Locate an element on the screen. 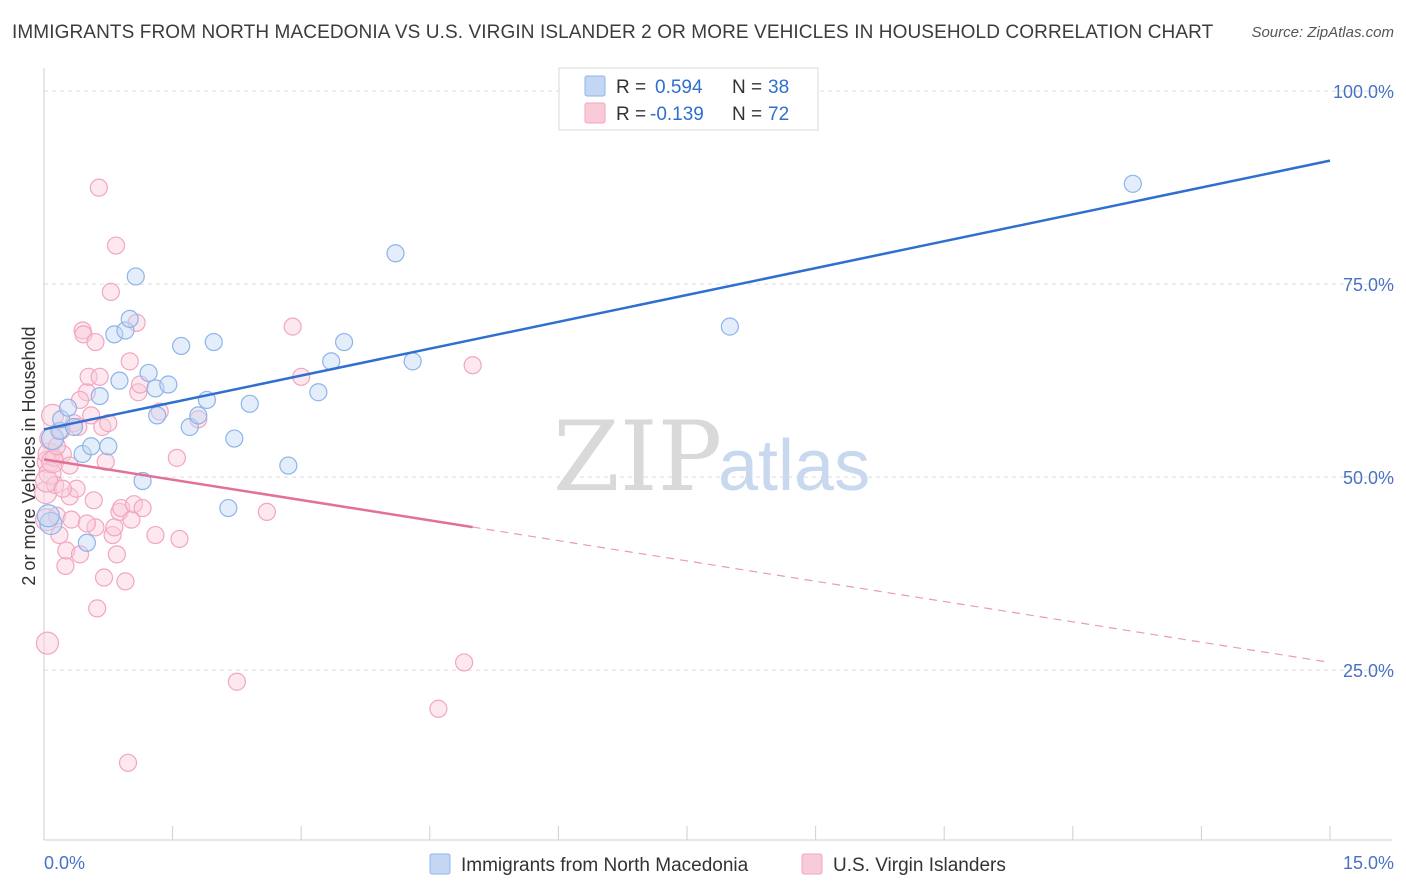 This screenshot has width=1406, height=892. y-tick-label-100: 100.0% is located at coordinates (1363, 92).